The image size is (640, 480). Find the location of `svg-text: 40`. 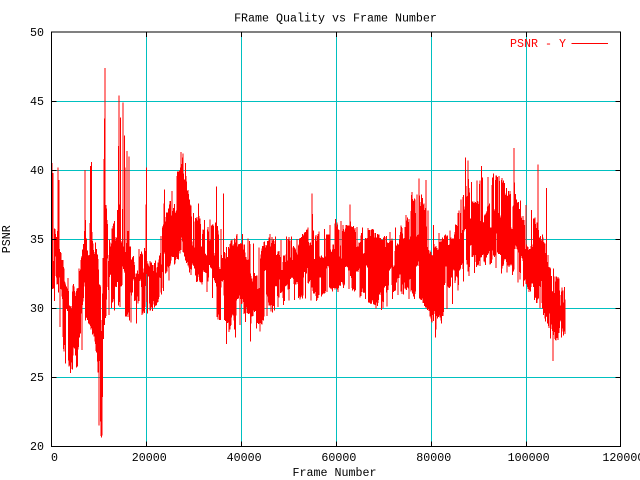

svg-text: 40 is located at coordinates (37, 171).